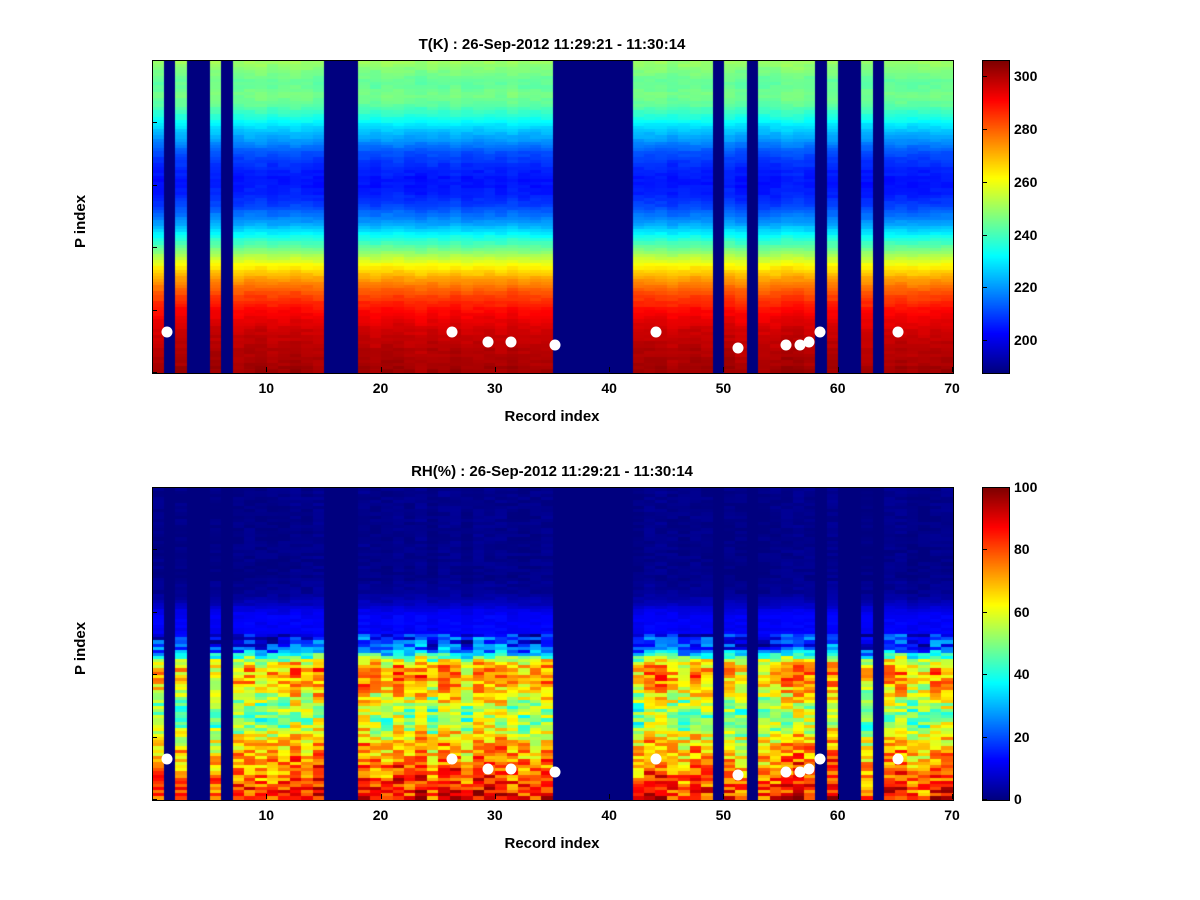 This screenshot has width=1200, height=900. I want to click on colorbar-gradient-relative-humidity, so click(996, 644).